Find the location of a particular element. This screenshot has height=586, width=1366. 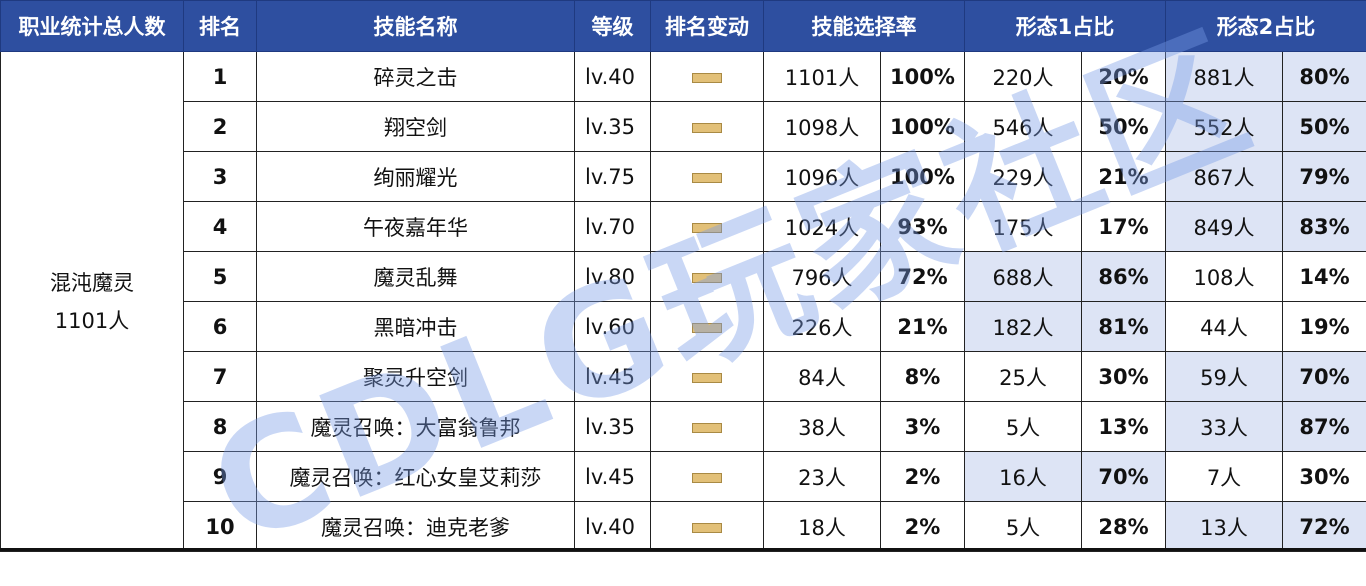

rank-cell: 2 is located at coordinates (220, 127).